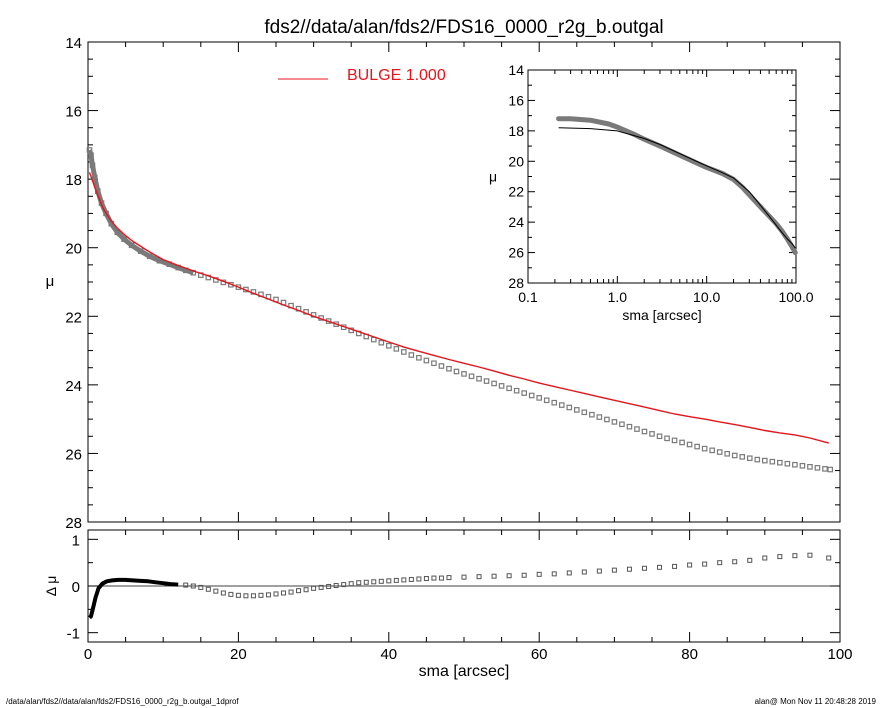 The height and width of the screenshot is (708, 885). What do you see at coordinates (50, 281) in the screenshot?
I see `main-y-axis-label: μ` at bounding box center [50, 281].